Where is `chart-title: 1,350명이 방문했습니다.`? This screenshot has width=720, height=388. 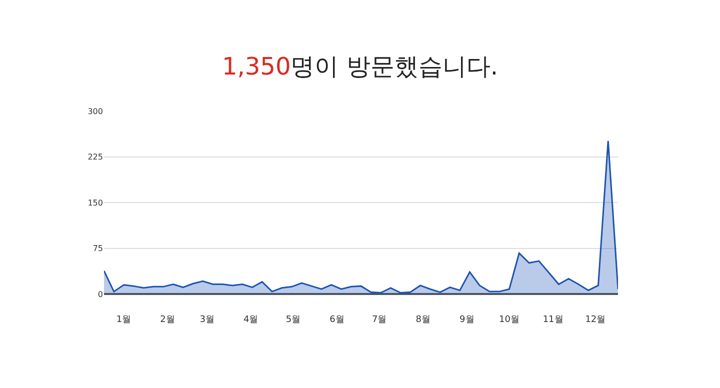 chart-title: 1,350명이 방문했습니다. is located at coordinates (360, 66).